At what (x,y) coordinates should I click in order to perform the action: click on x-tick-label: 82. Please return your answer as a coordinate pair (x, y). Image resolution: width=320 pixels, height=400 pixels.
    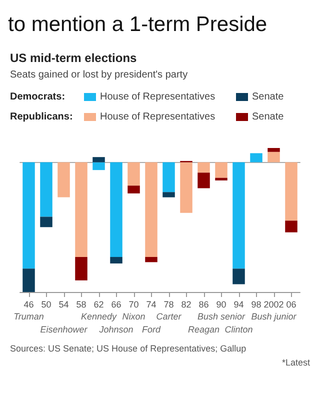
    Looking at the image, I should click on (186, 305).